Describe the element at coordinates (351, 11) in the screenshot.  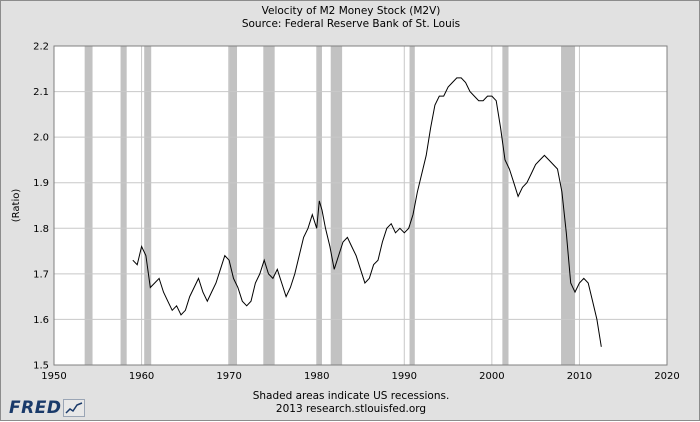
I see `chart-title: Velocity of M2 Money Stock (M2V)` at that location.